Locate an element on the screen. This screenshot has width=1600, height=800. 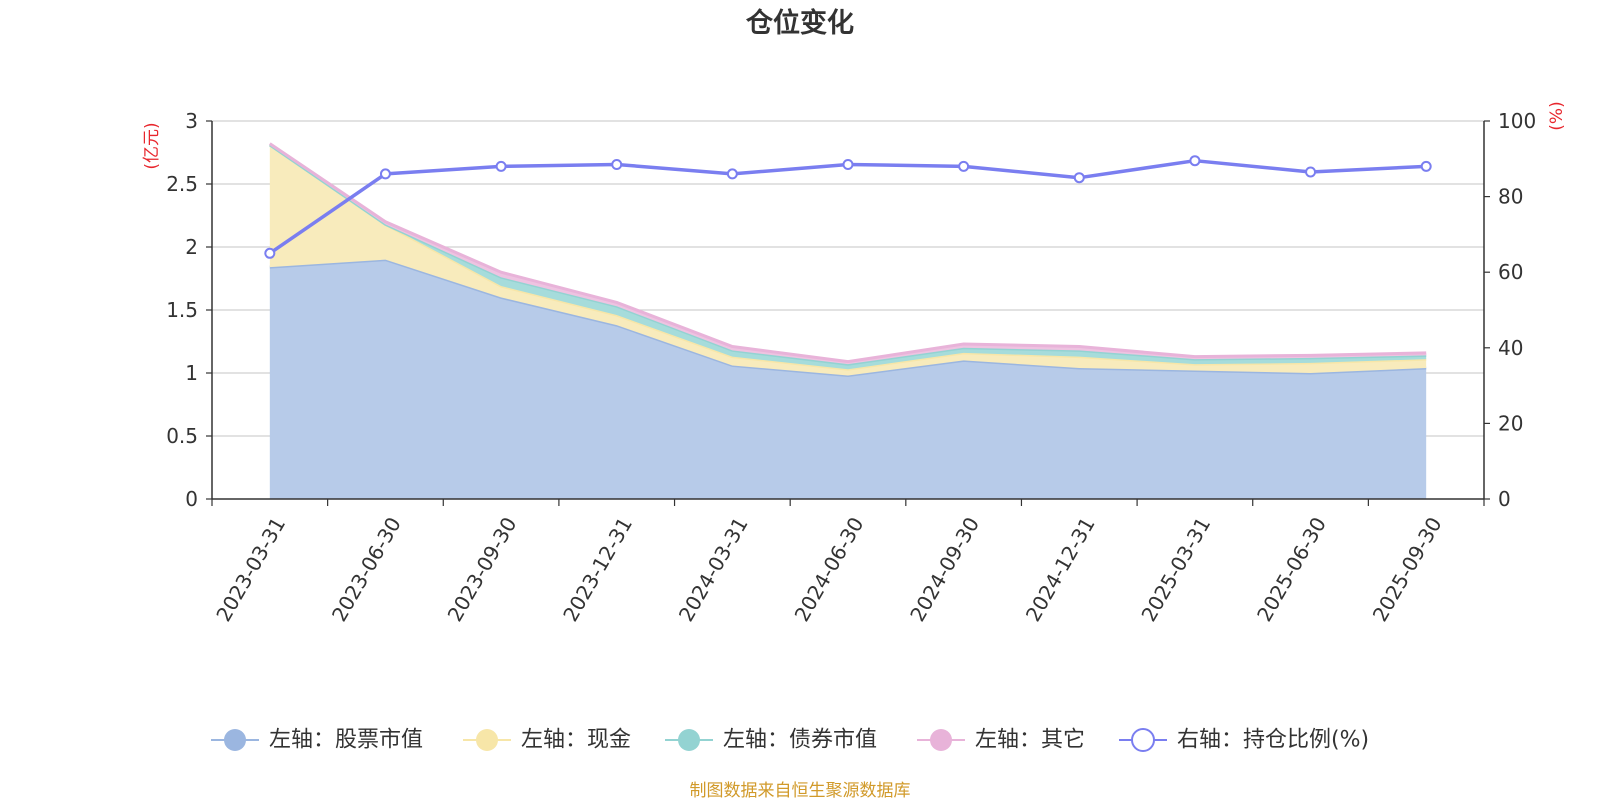
x-tick-label: 2023-03-31 is located at coordinates (250, 569).